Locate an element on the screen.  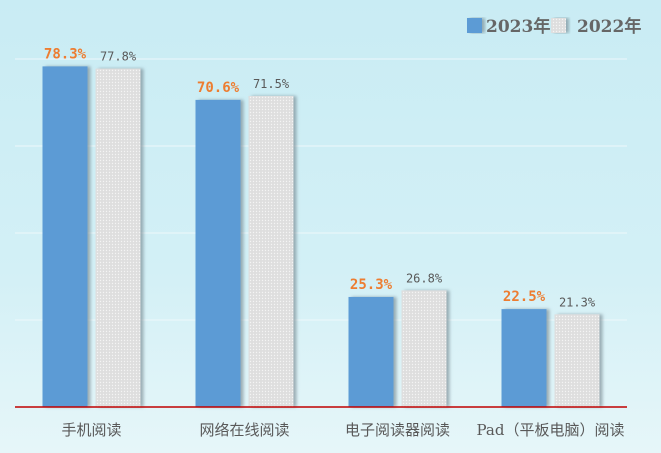
data-label: 26.8% is located at coordinates (424, 278).